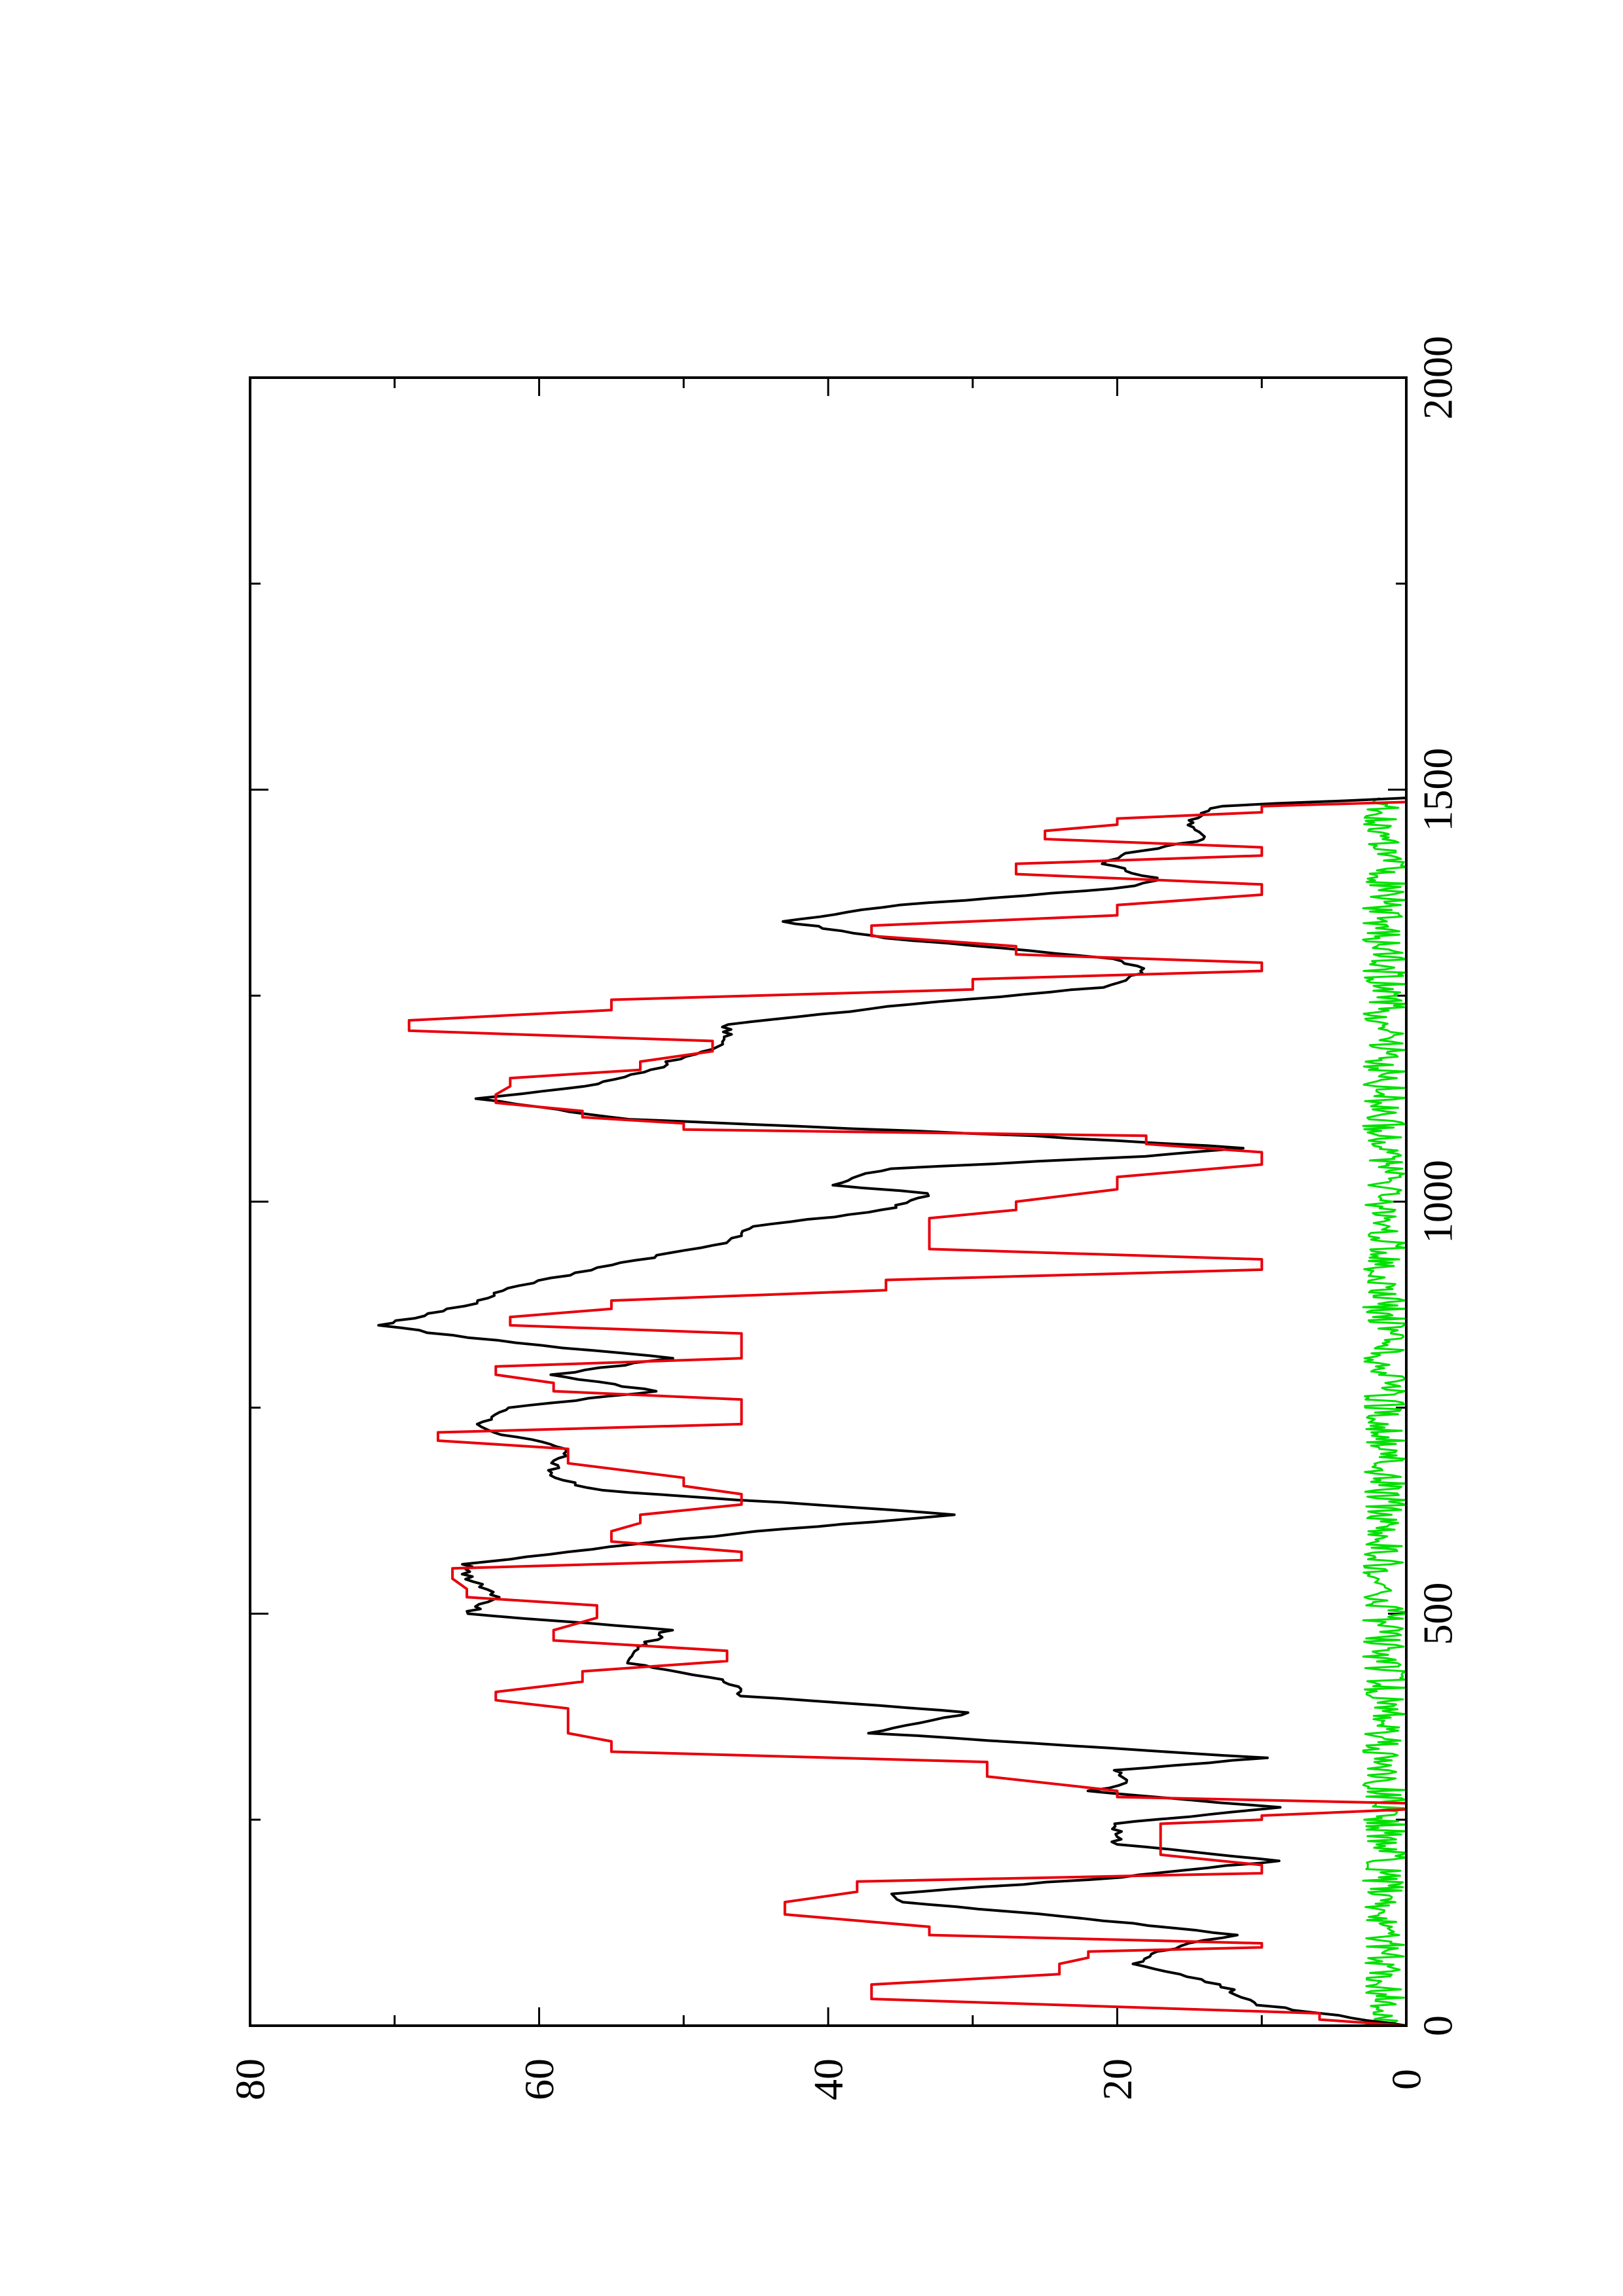  I want to click on x-tick-label: 1500, so click(1438, 790).